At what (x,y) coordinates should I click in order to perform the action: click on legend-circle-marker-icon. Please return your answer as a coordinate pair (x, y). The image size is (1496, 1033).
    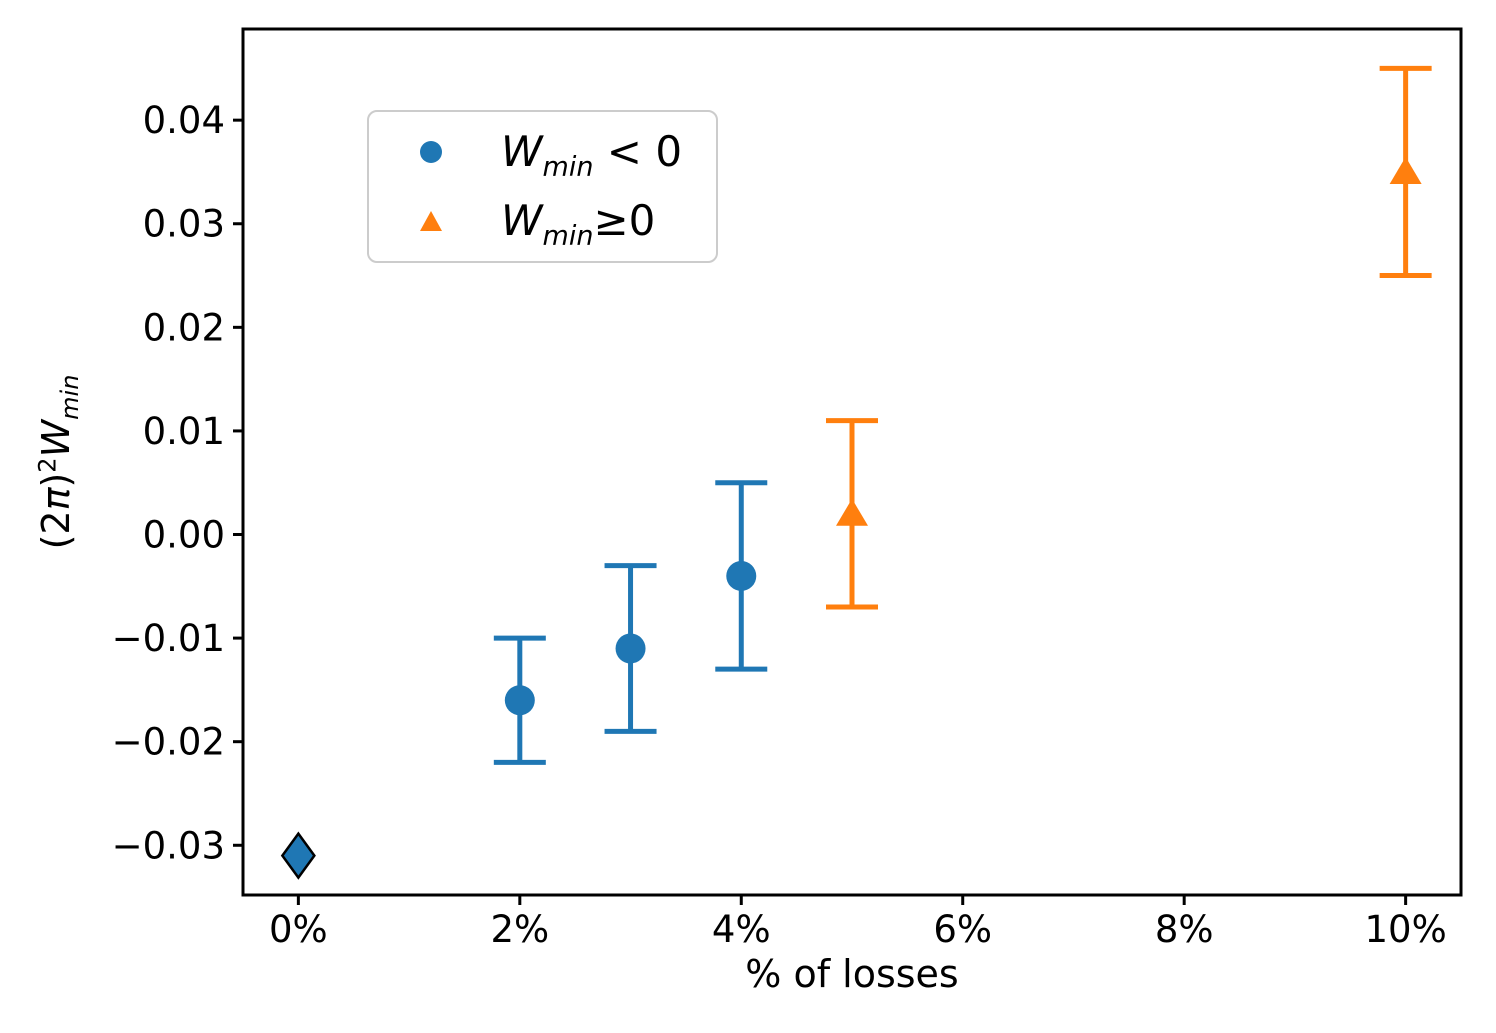
    Looking at the image, I should click on (431, 152).